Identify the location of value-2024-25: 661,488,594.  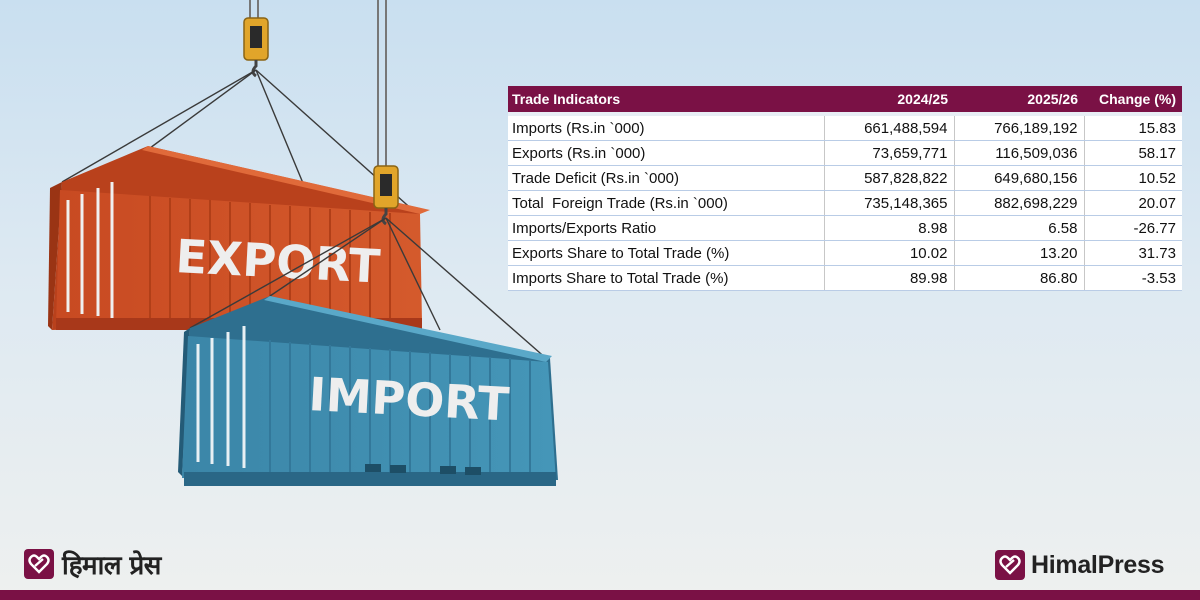
(889, 126).